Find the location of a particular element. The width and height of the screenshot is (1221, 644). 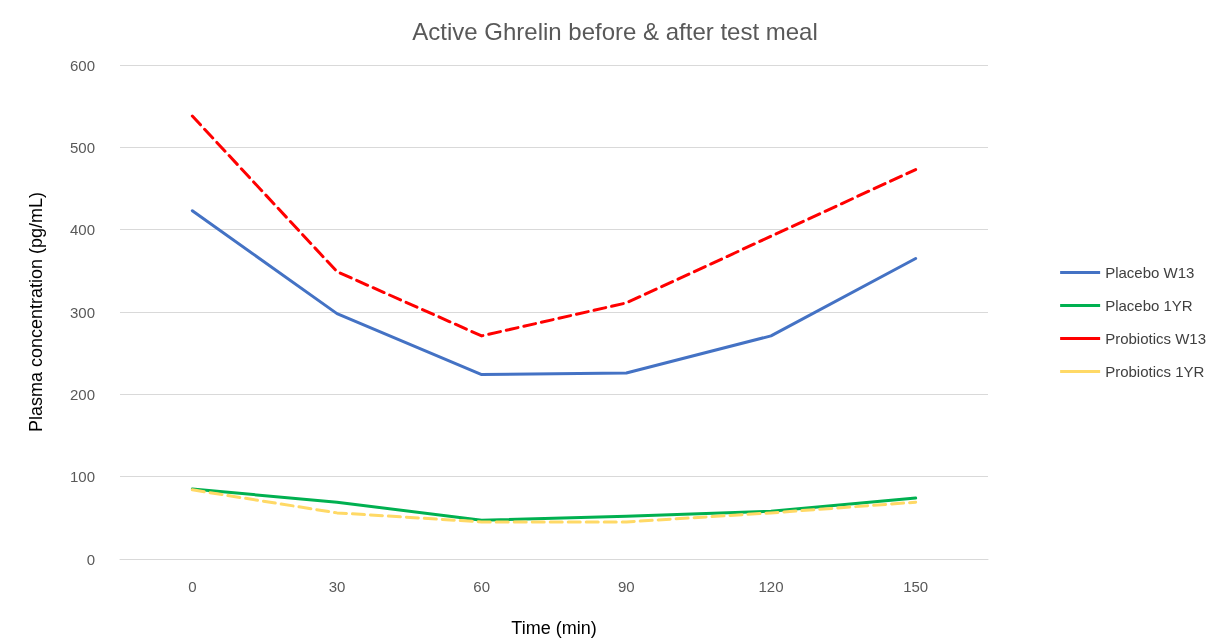

legend-label: Probiotics 1YR is located at coordinates (1155, 371).